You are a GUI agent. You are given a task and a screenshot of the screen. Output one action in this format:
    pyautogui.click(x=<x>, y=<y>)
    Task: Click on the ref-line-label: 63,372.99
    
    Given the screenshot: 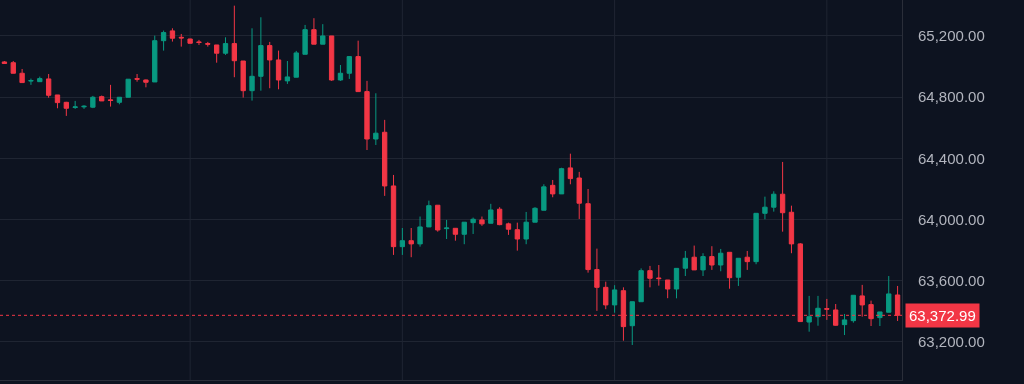 What is the action you would take?
    pyautogui.click(x=942, y=315)
    